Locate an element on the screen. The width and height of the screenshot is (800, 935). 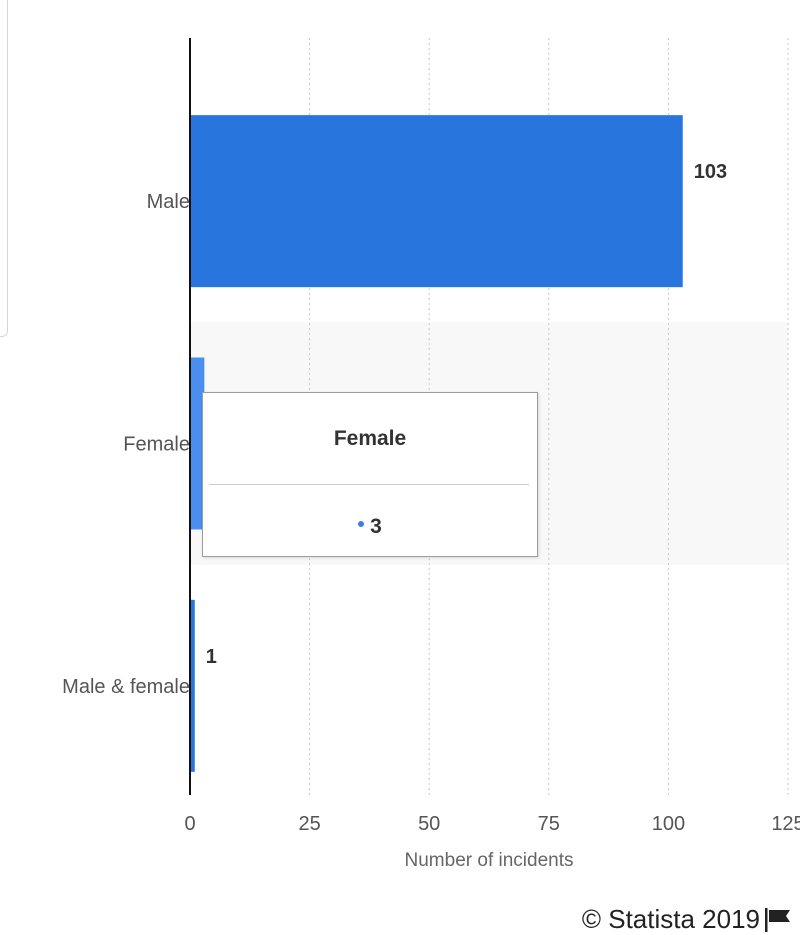
tooltip-divider is located at coordinates (369, 484).